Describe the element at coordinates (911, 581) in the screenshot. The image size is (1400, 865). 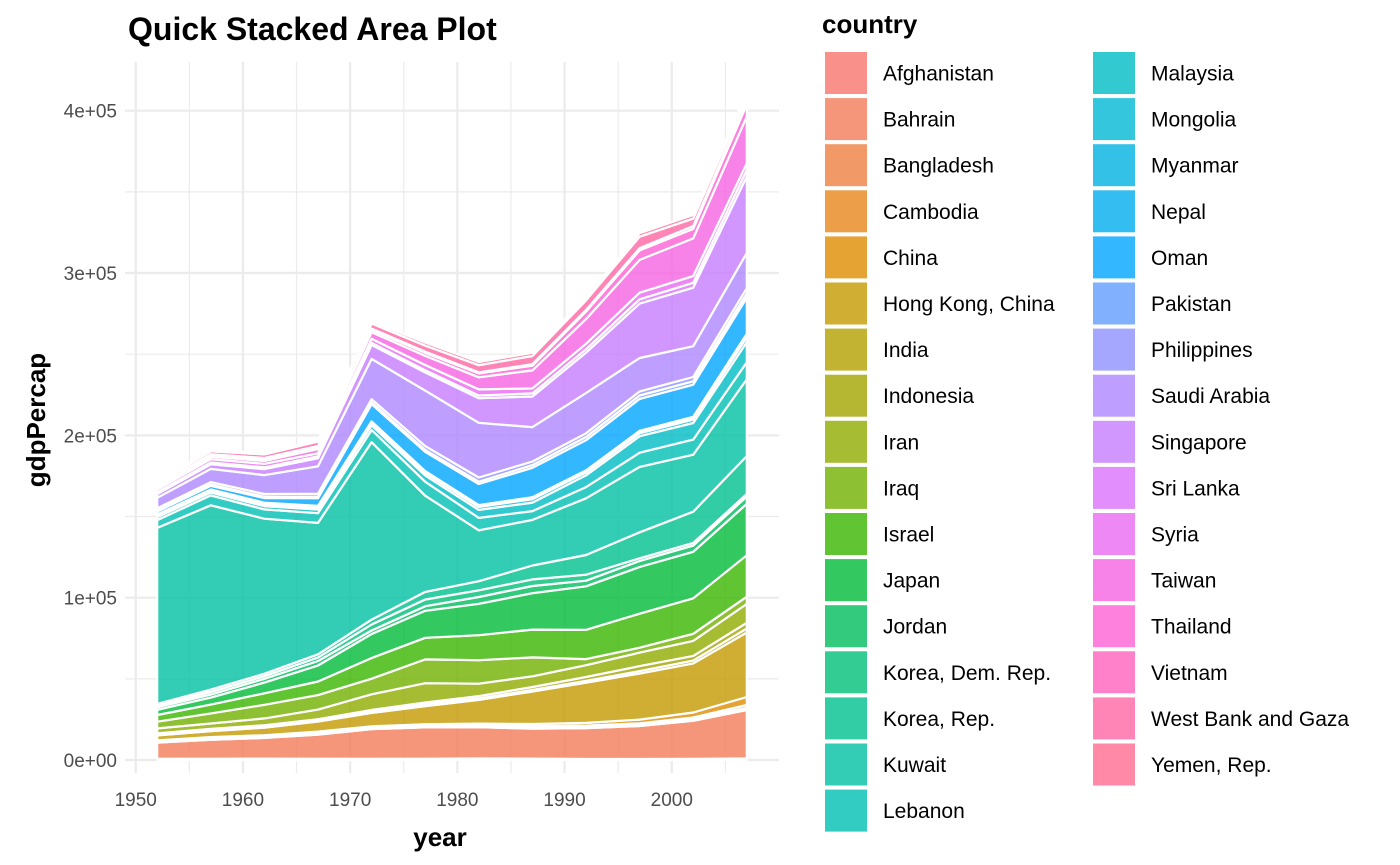
I see `legend-label: Japan` at that location.